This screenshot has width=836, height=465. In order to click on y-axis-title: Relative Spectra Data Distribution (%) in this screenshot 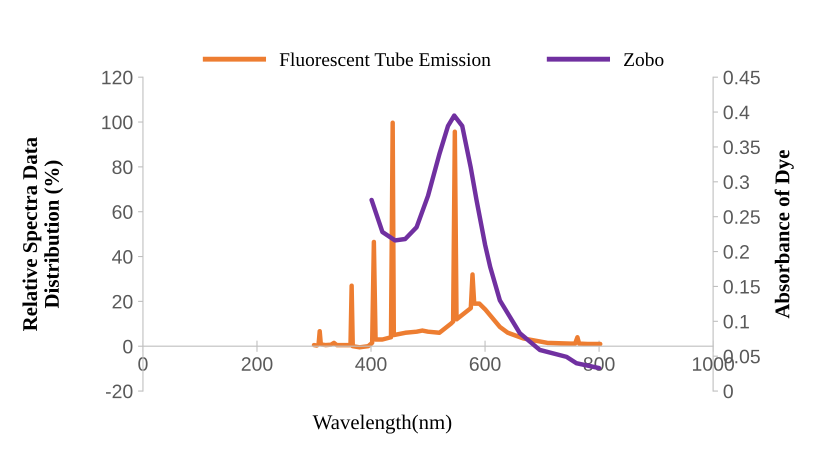, I will do `click(43, 234)`.